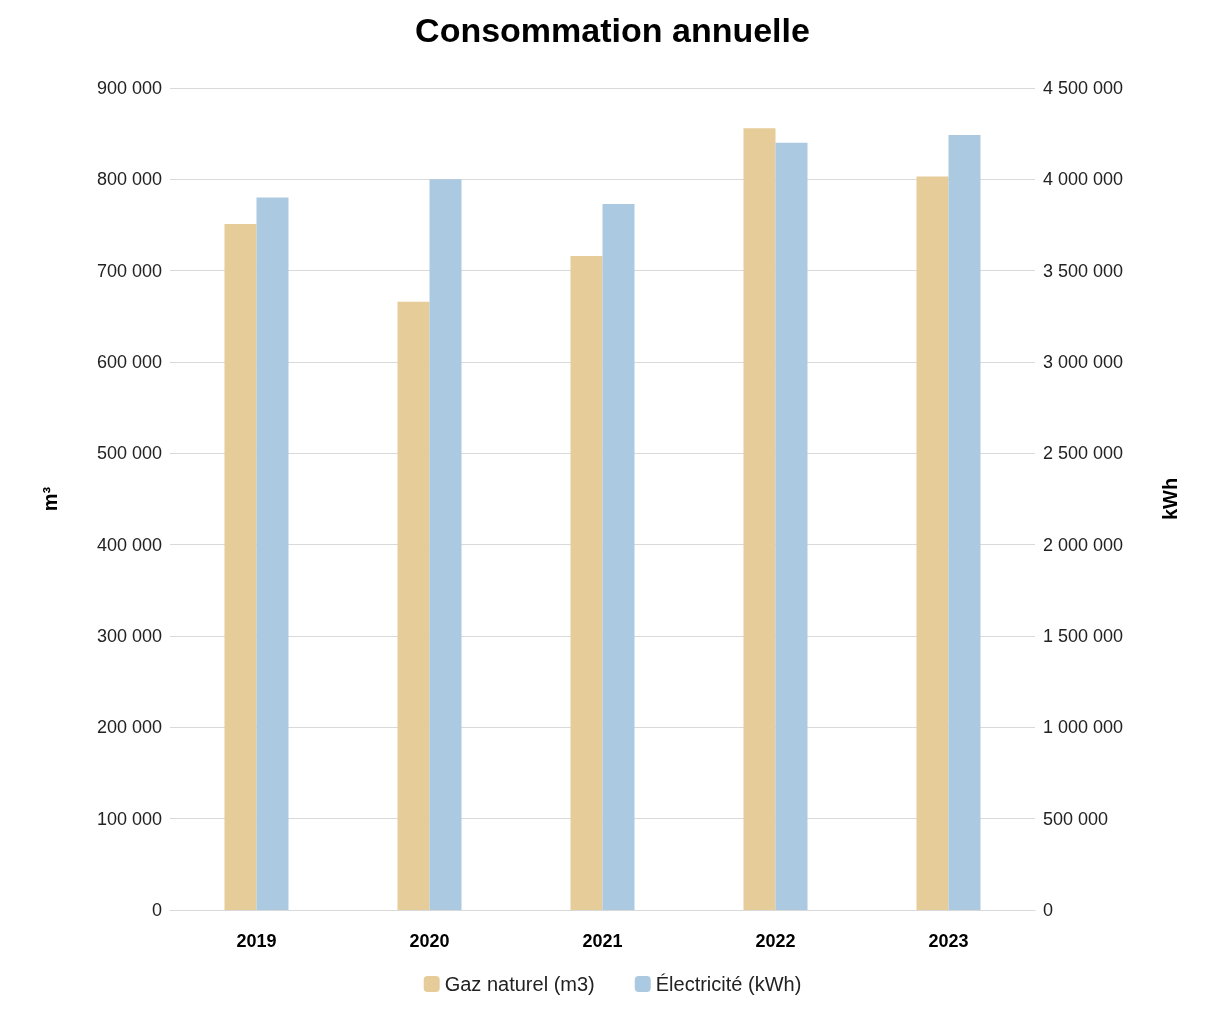 The image size is (1225, 1009). Describe the element at coordinates (156, 910) in the screenshot. I see `y-tick-label: 0` at that location.